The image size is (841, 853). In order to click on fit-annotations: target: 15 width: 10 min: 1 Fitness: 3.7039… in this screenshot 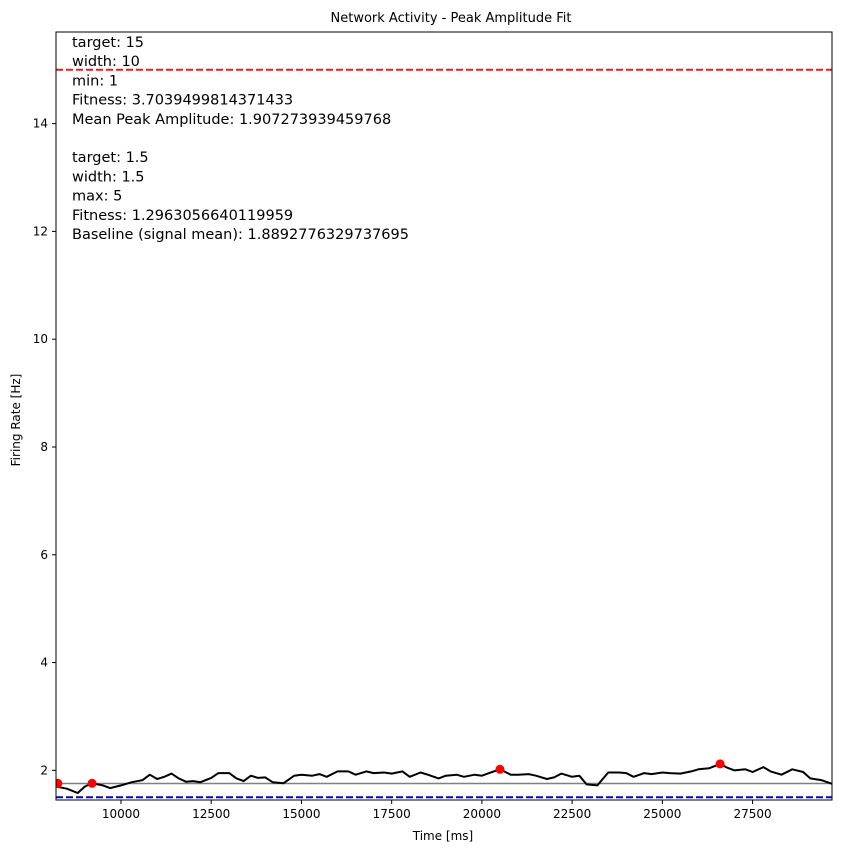, I will do `click(240, 139)`.